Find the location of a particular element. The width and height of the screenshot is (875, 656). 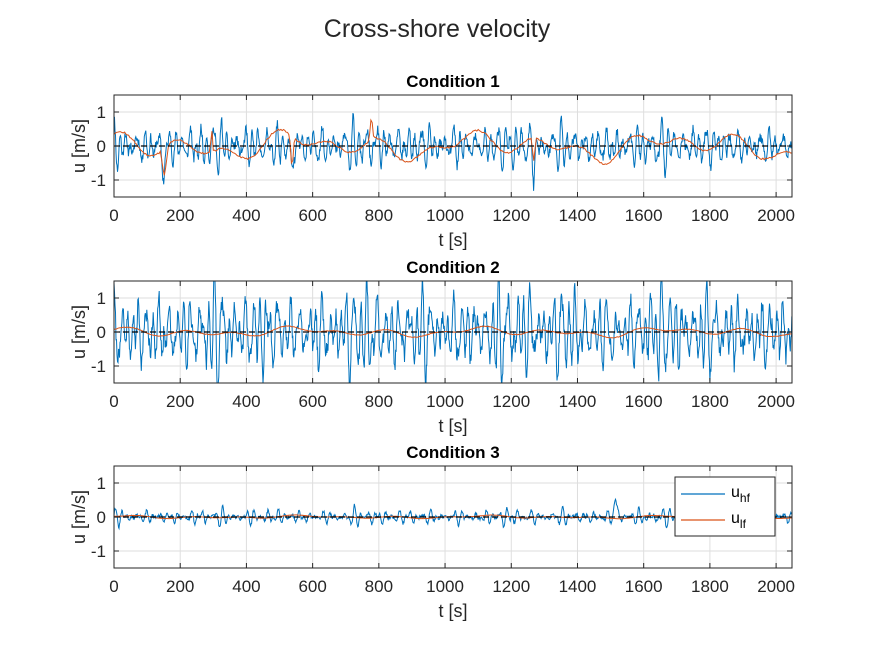

legend-box is located at coordinates (725, 506).